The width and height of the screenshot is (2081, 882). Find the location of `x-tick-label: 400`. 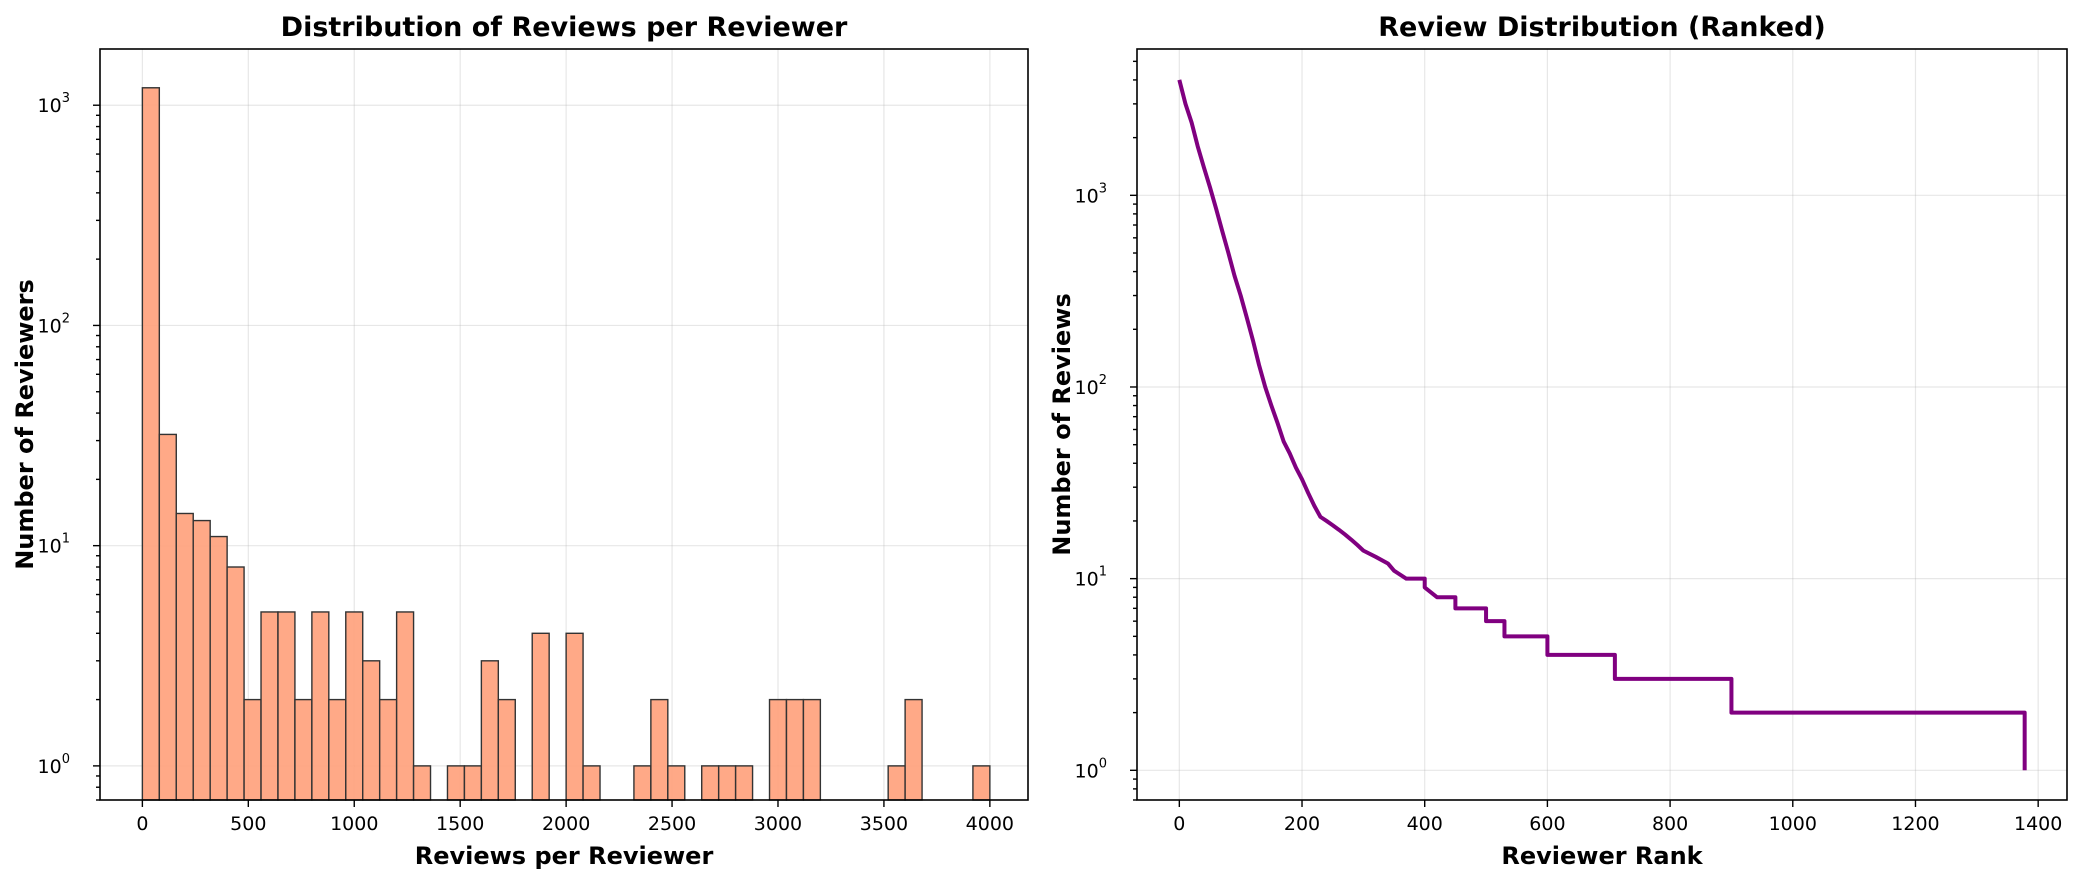

x-tick-label: 400 is located at coordinates (1425, 824).